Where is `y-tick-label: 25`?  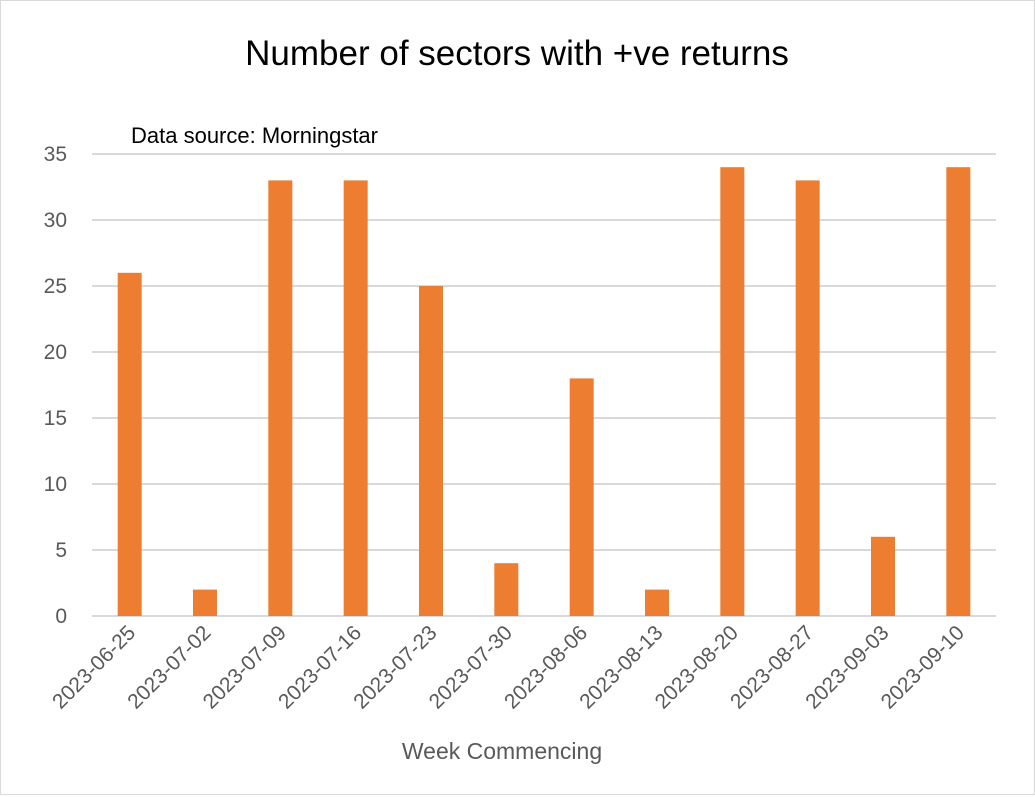 y-tick-label: 25 is located at coordinates (55, 286).